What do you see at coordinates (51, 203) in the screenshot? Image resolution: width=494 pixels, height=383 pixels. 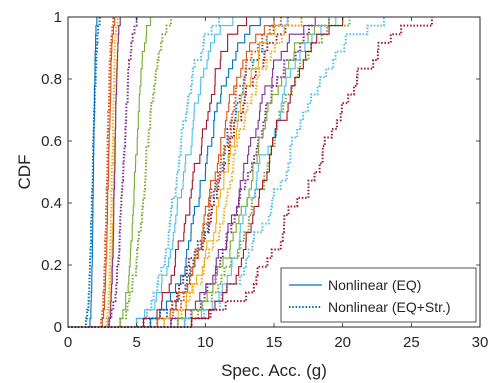 I see `y-tick-label: 0.4` at bounding box center [51, 203].